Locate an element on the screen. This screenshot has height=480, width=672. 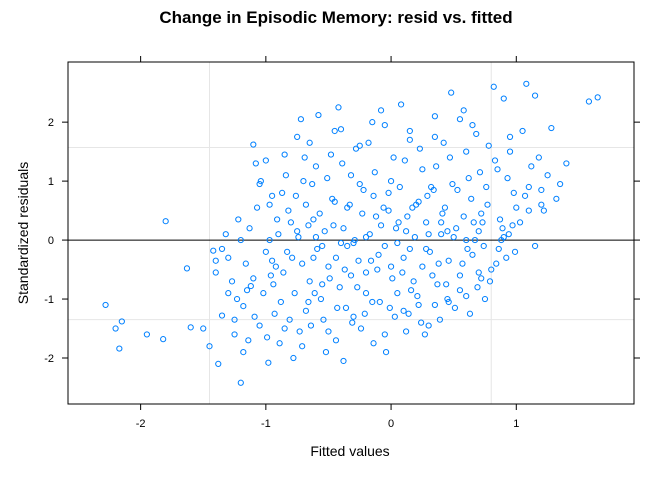
x-axis-label: Fitted values is located at coordinates (349, 451).